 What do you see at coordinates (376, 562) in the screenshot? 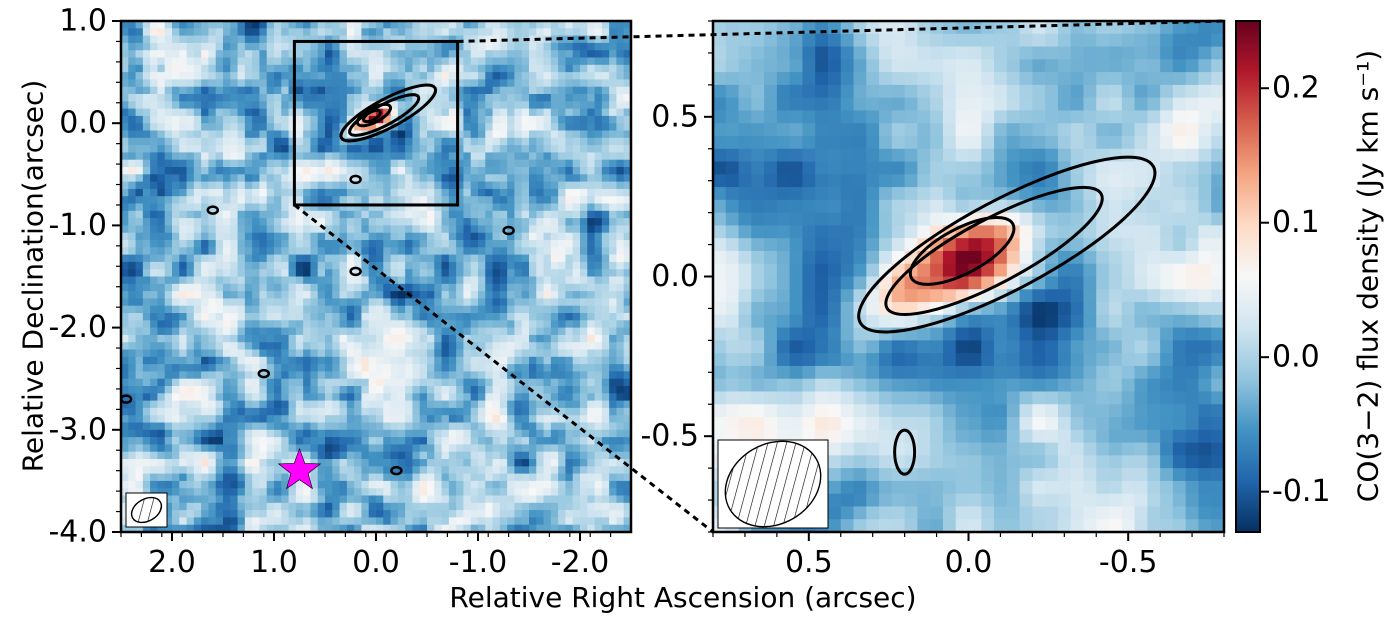
I see `x-tick-left-label: 0.0` at bounding box center [376, 562].